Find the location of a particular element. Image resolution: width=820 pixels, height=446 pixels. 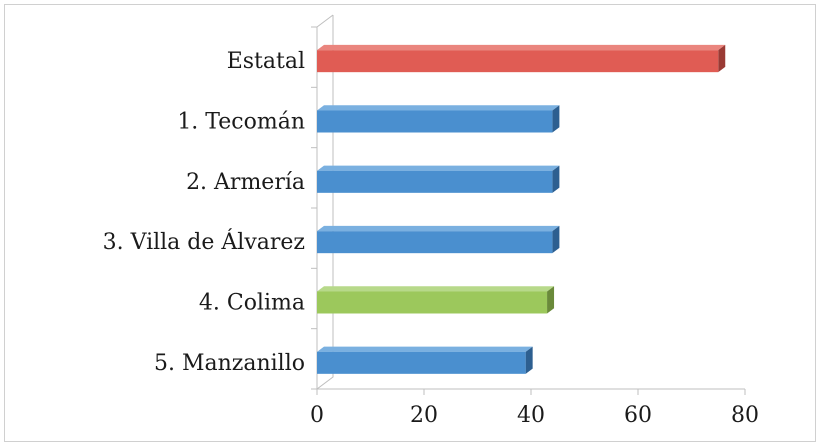

category-label: Estatal is located at coordinates (266, 61).